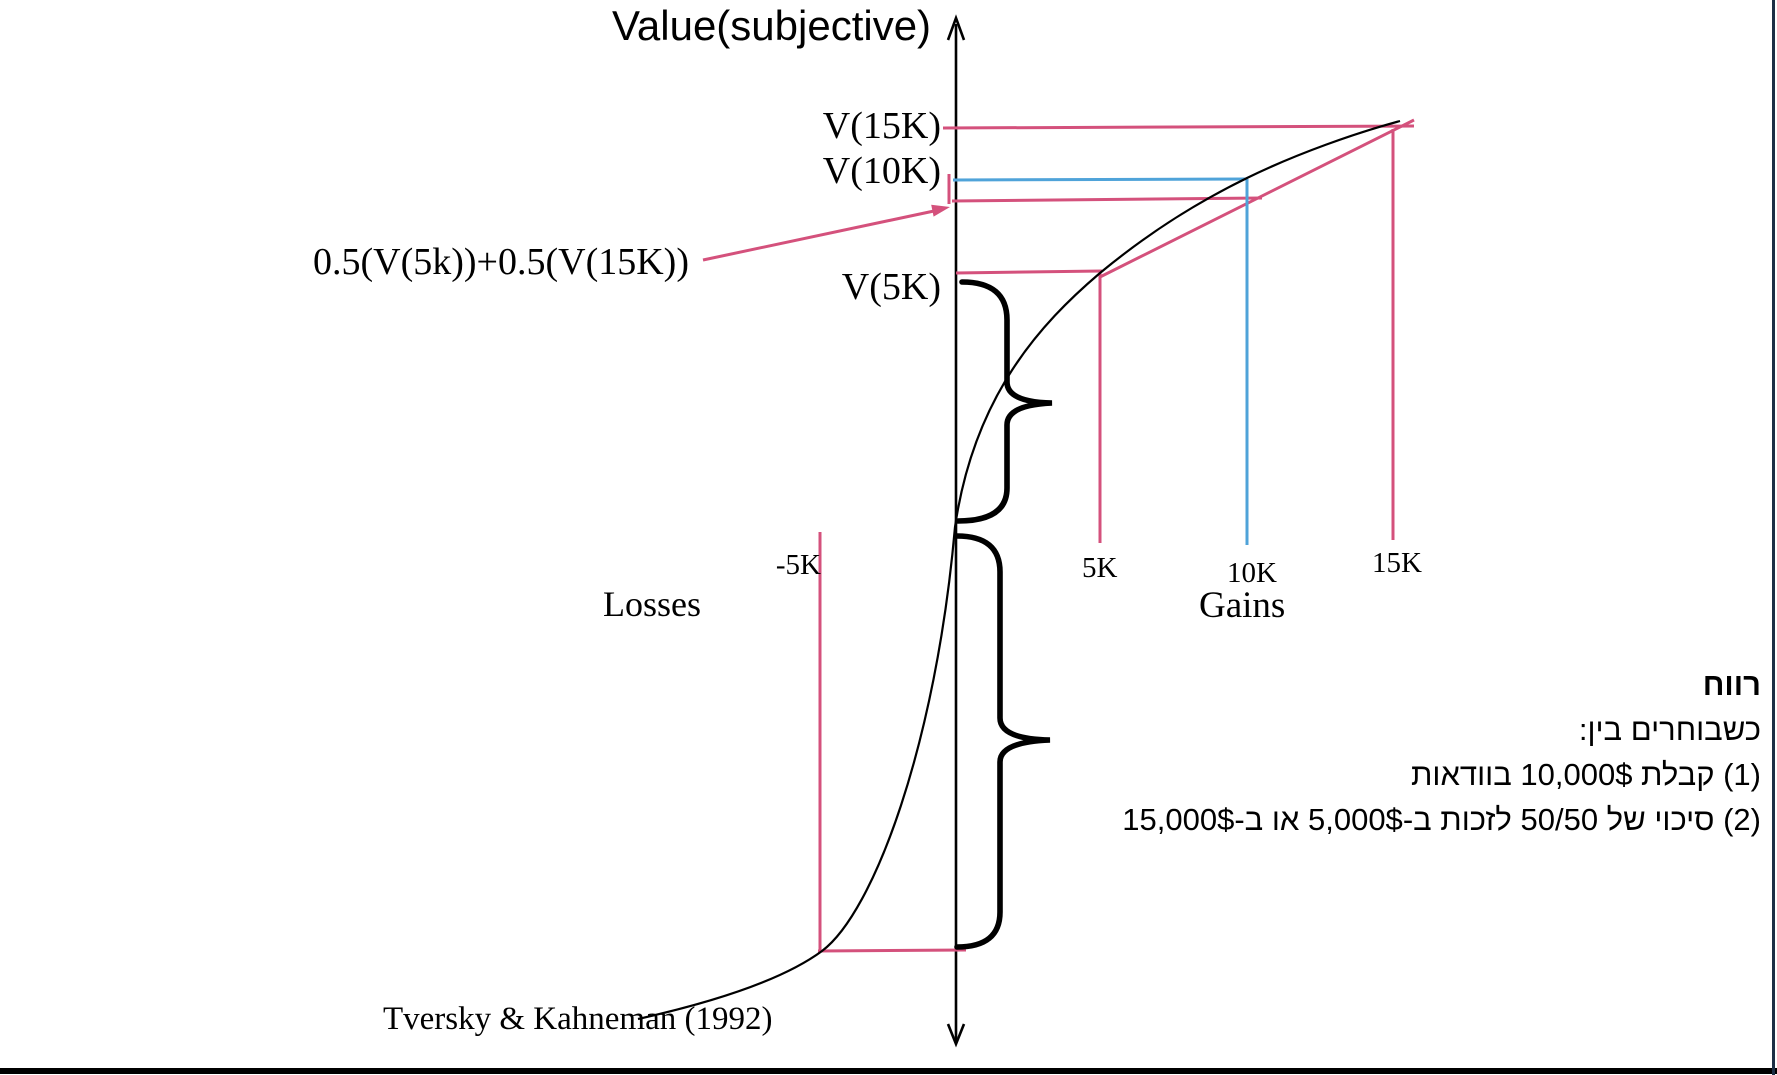 The image size is (1777, 1075). I want to click on tick-5k: 5K, so click(1100, 568).